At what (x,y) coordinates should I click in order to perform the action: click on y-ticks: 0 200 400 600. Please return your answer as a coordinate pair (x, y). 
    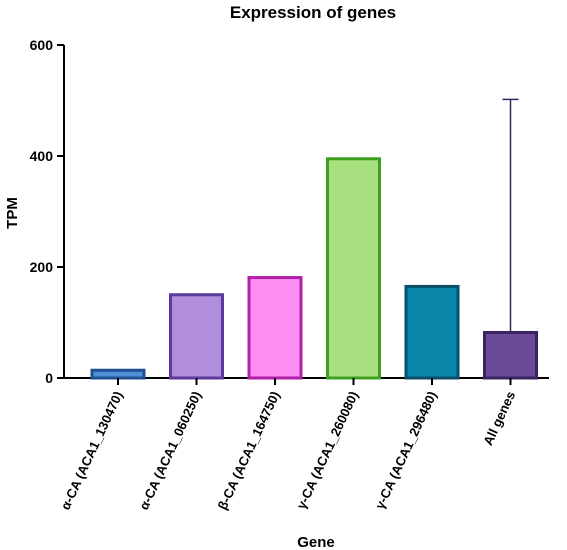
    Looking at the image, I should click on (47, 211).